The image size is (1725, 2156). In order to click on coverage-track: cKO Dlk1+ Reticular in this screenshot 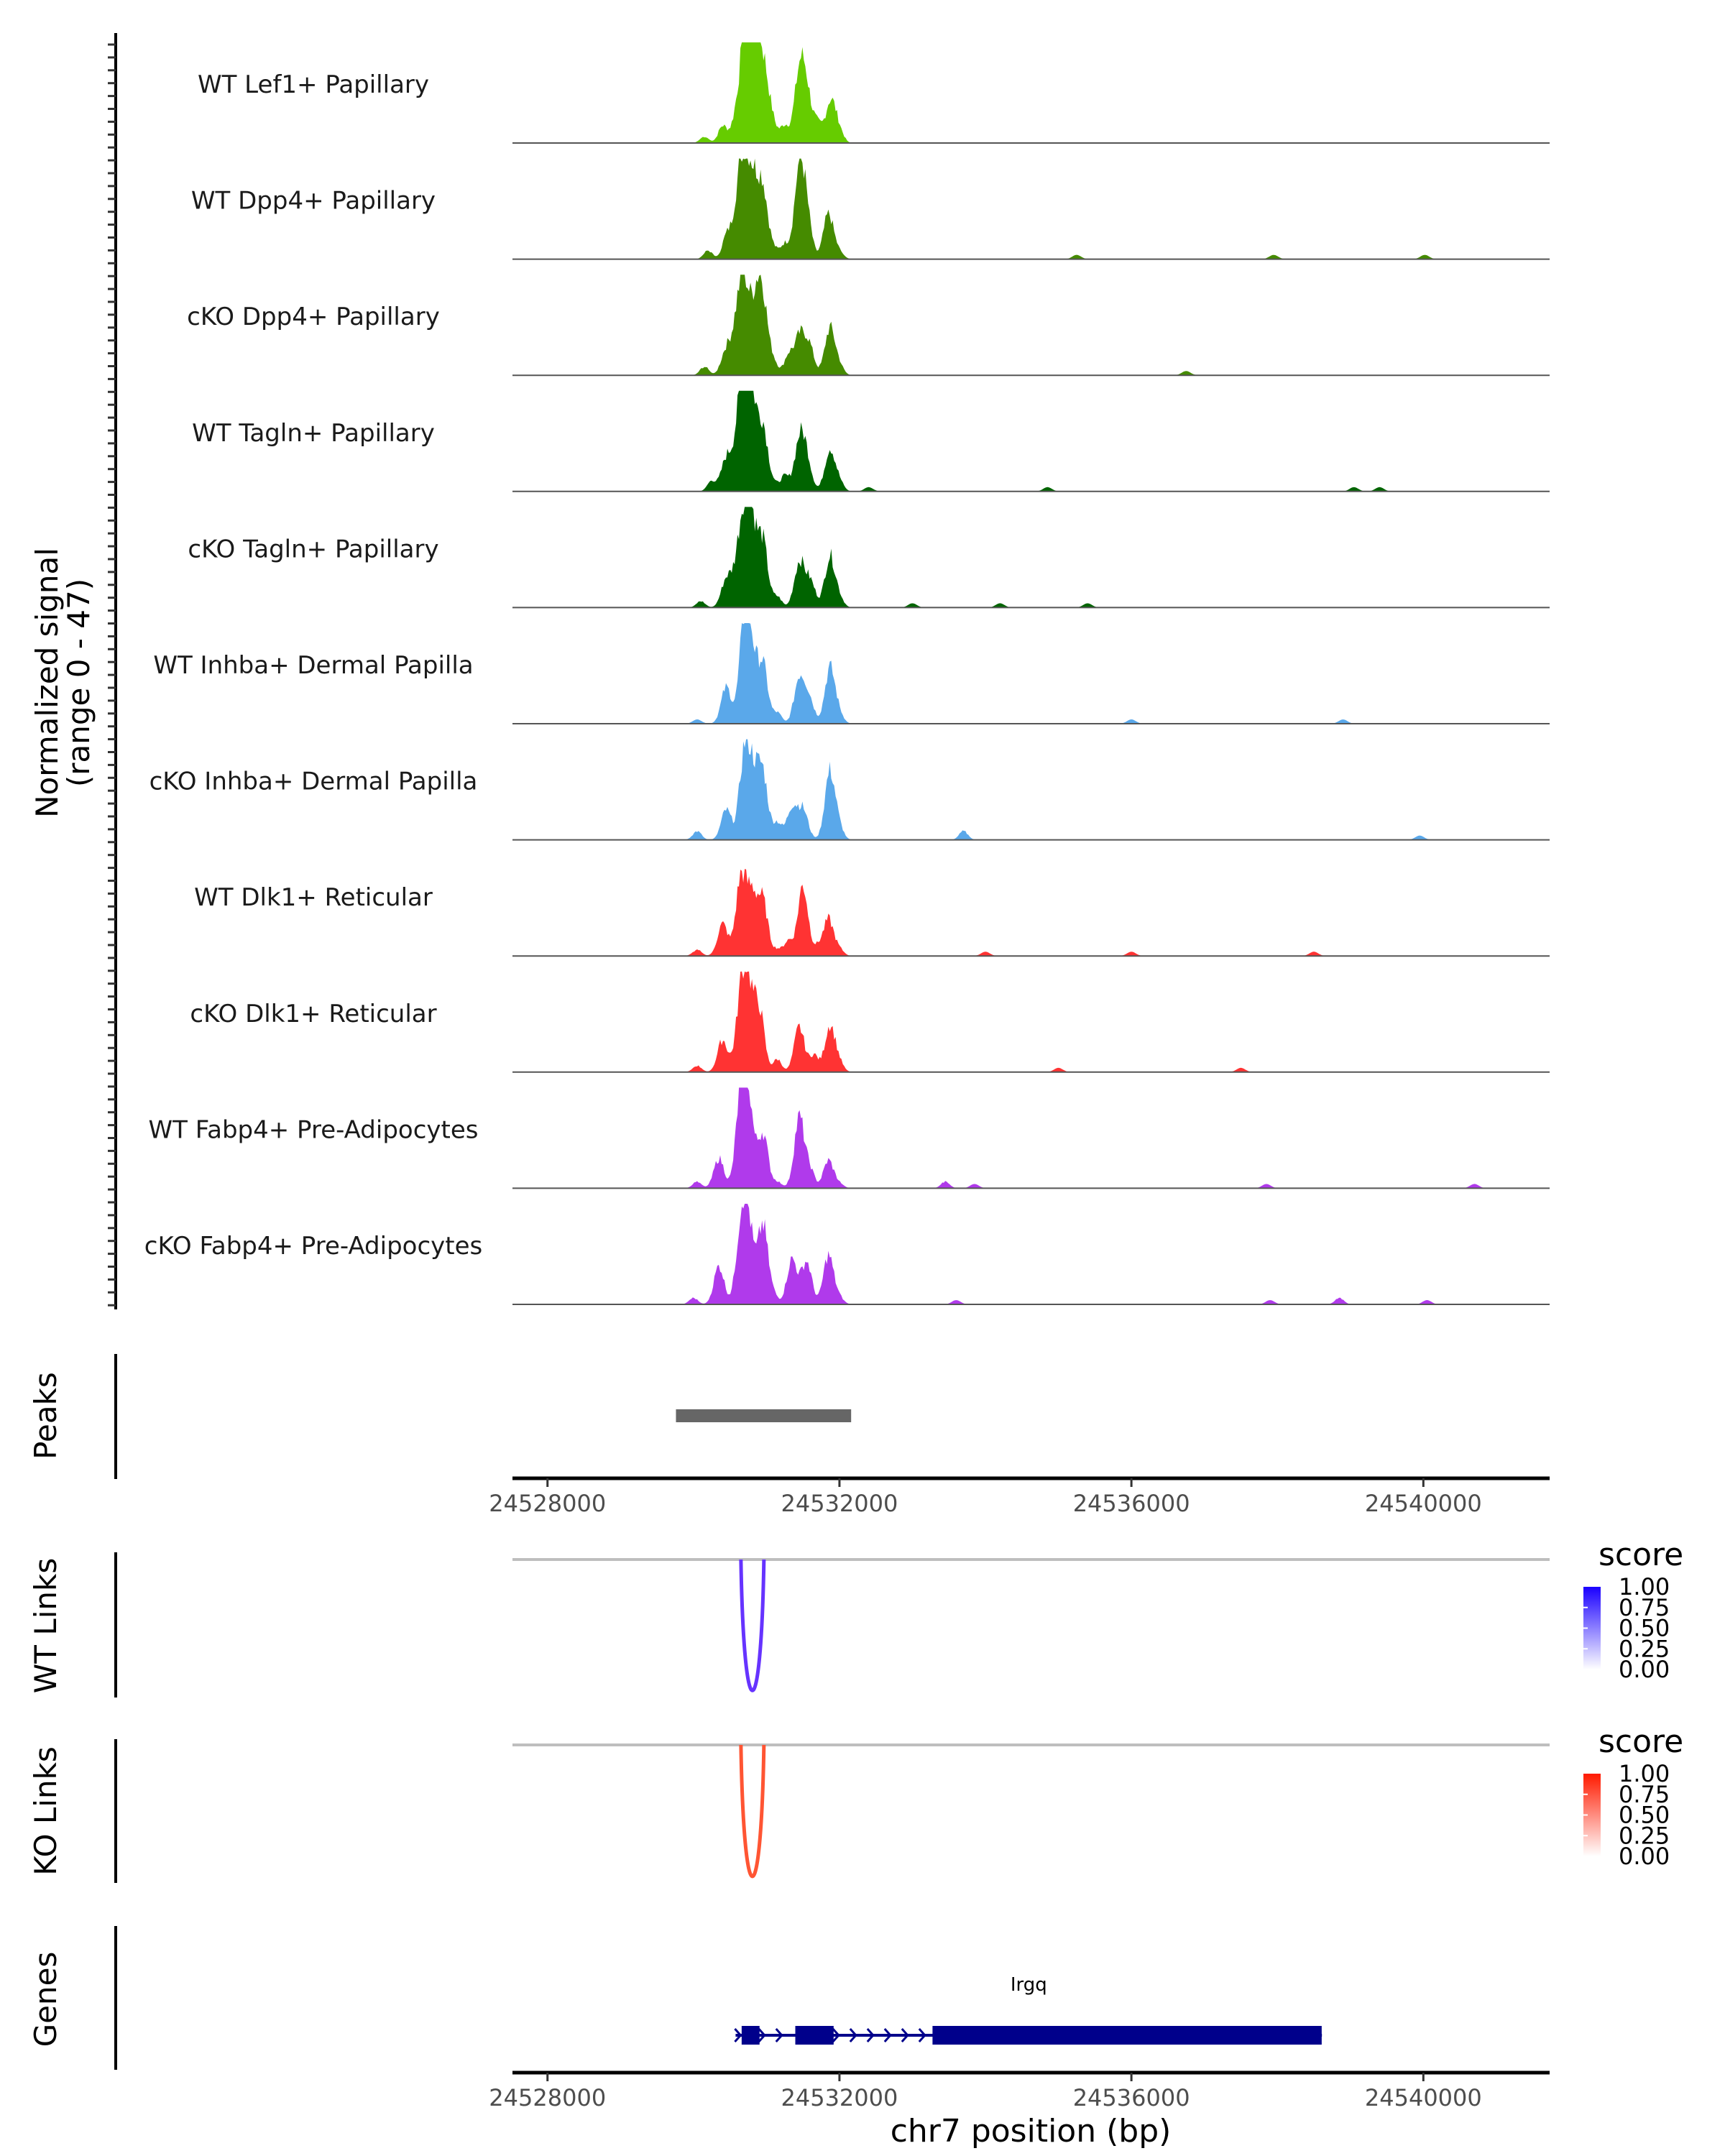, I will do `click(870, 1022)`.